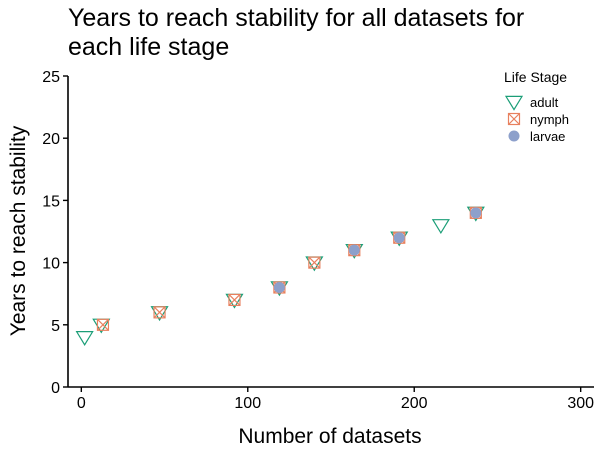 This screenshot has width=600, height=454. What do you see at coordinates (544, 102) in the screenshot?
I see `legend-label-adult: adult` at bounding box center [544, 102].